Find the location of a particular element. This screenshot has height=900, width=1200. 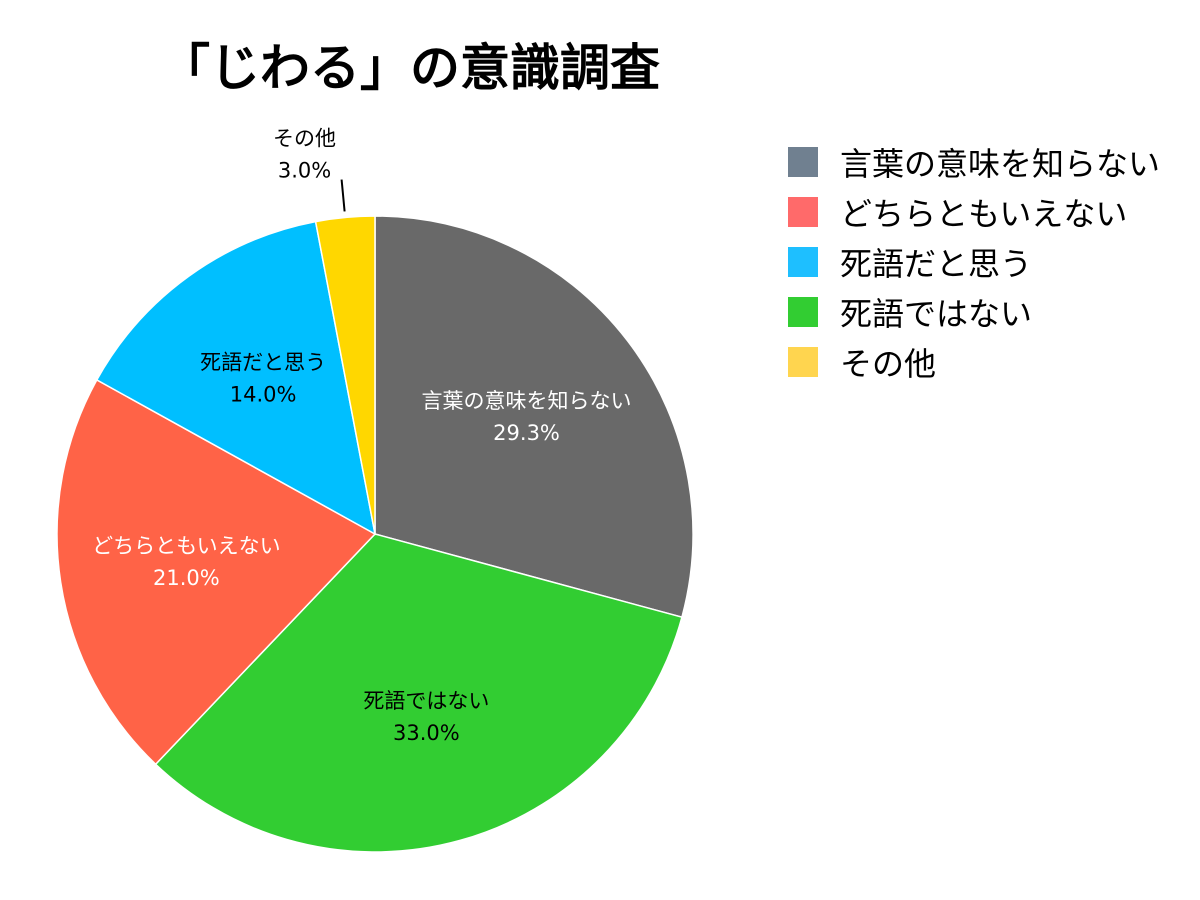

legend-item: 死語ではない is located at coordinates (974, 312).